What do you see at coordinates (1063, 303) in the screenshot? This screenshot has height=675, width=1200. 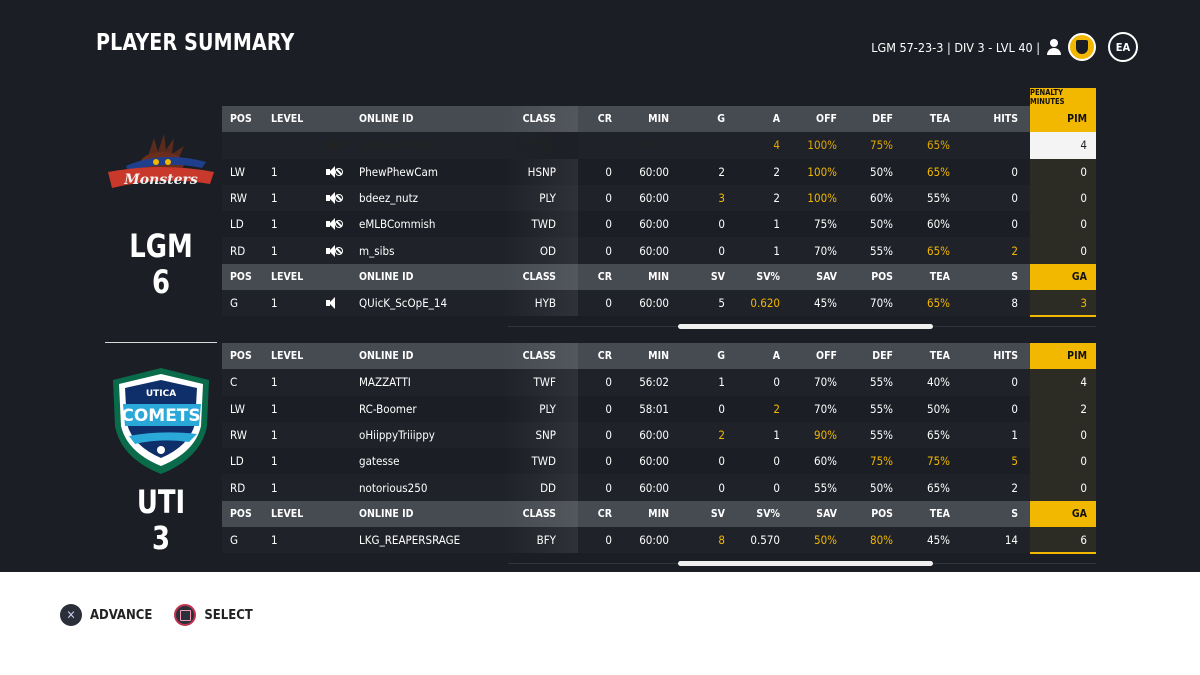 I see `stat-pim: 3` at bounding box center [1063, 303].